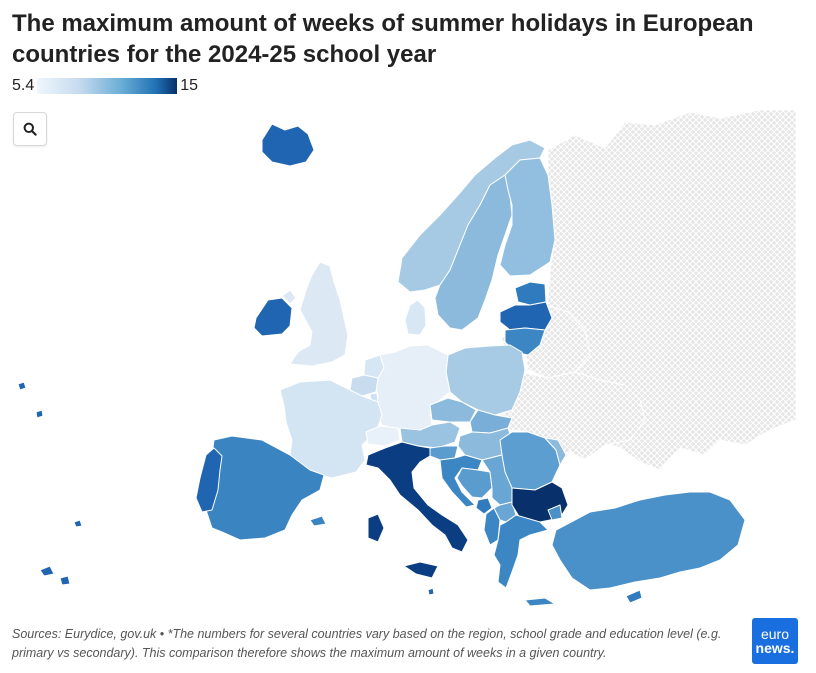 Image resolution: width=816 pixels, height=673 pixels. I want to click on region-malta, so click(431, 591).